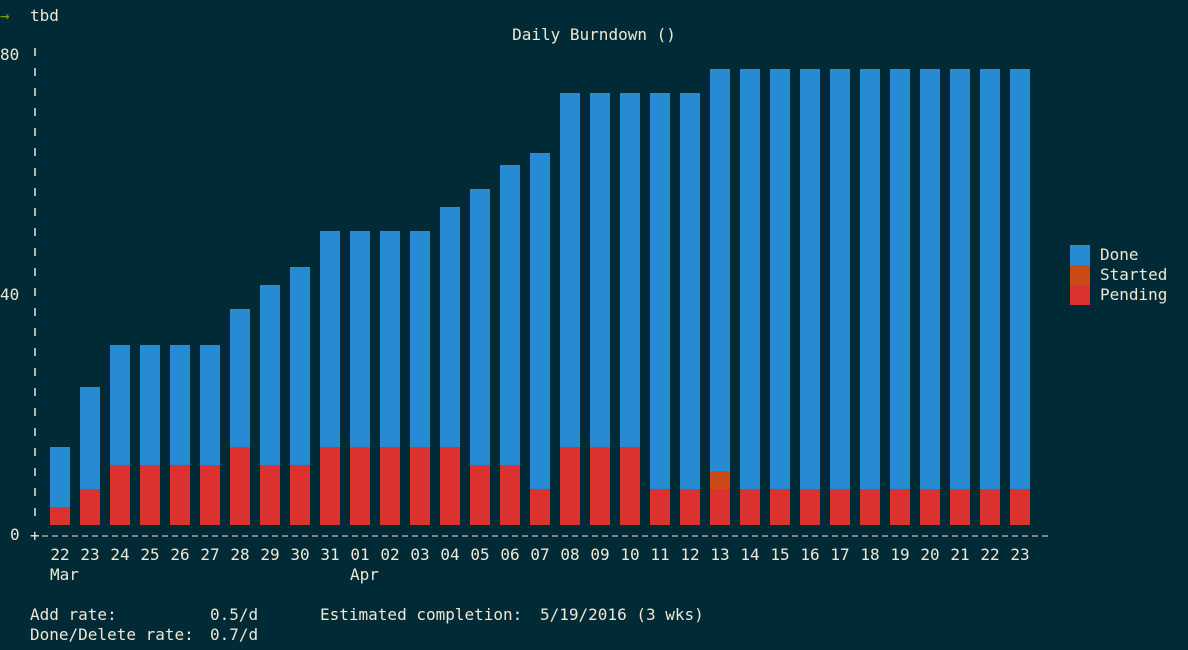 This screenshot has height=650, width=1188. I want to click on x-tick-label: 05, so click(479, 554).